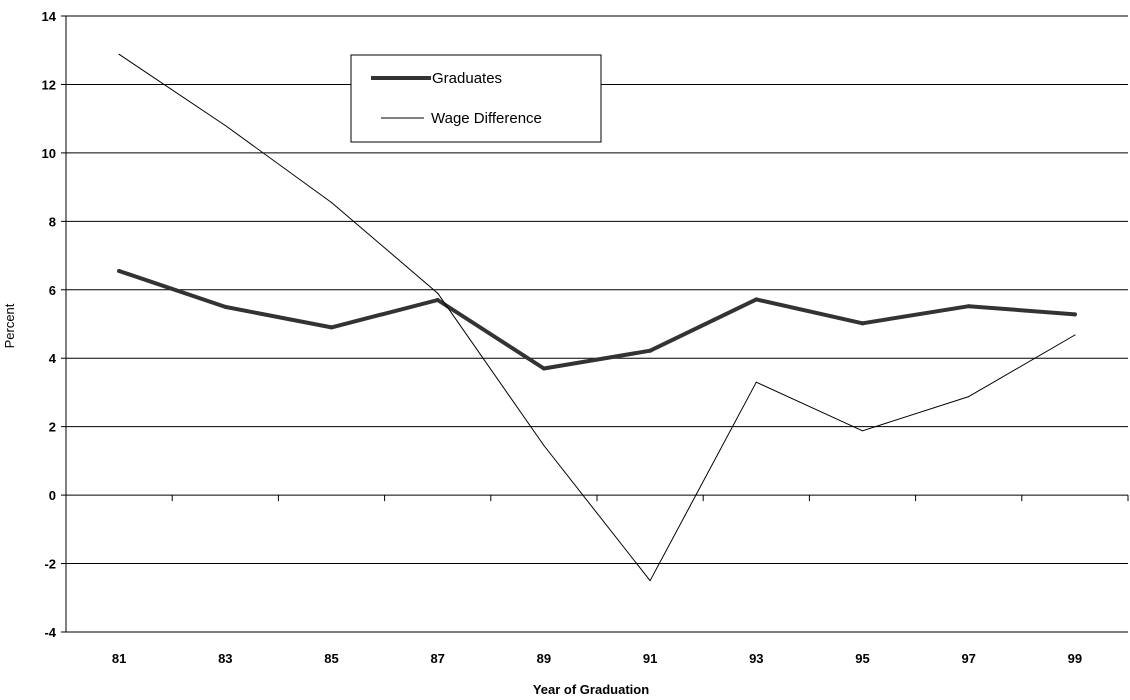 The height and width of the screenshot is (700, 1130). Describe the element at coordinates (53, 358) in the screenshot. I see `y-tick-label: 4` at that location.